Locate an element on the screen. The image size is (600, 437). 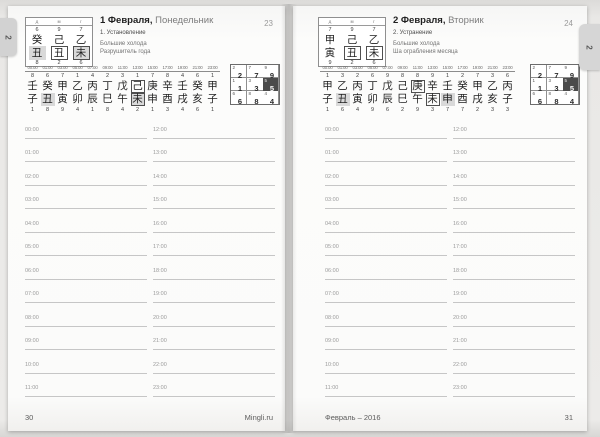
hour-top-number: 1 is located at coordinates (212, 76).